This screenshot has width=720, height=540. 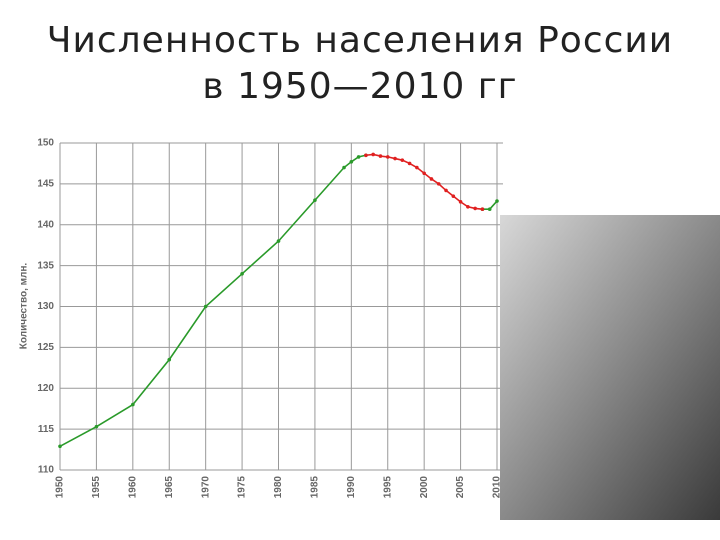 What do you see at coordinates (45, 265) in the screenshot?
I see `y-tick-label: 135` at bounding box center [45, 265].